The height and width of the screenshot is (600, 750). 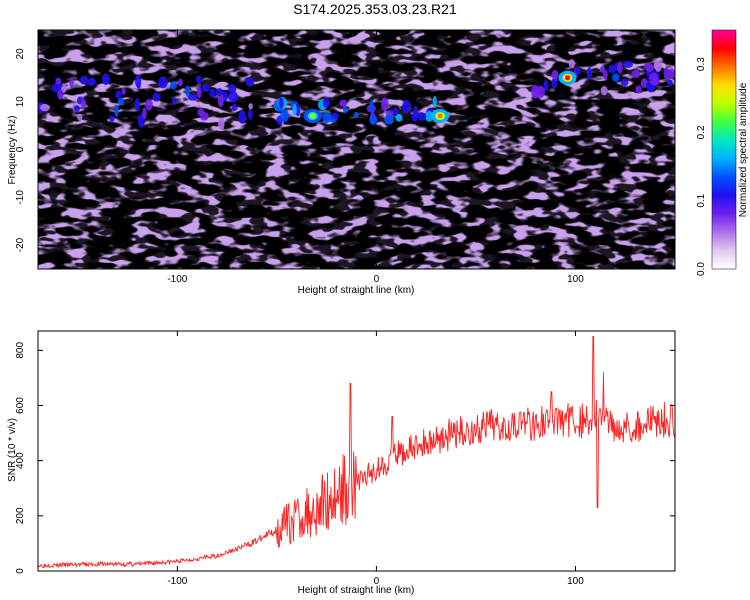 What do you see at coordinates (20, 405) in the screenshot?
I see `y-tick-label: 600` at bounding box center [20, 405].